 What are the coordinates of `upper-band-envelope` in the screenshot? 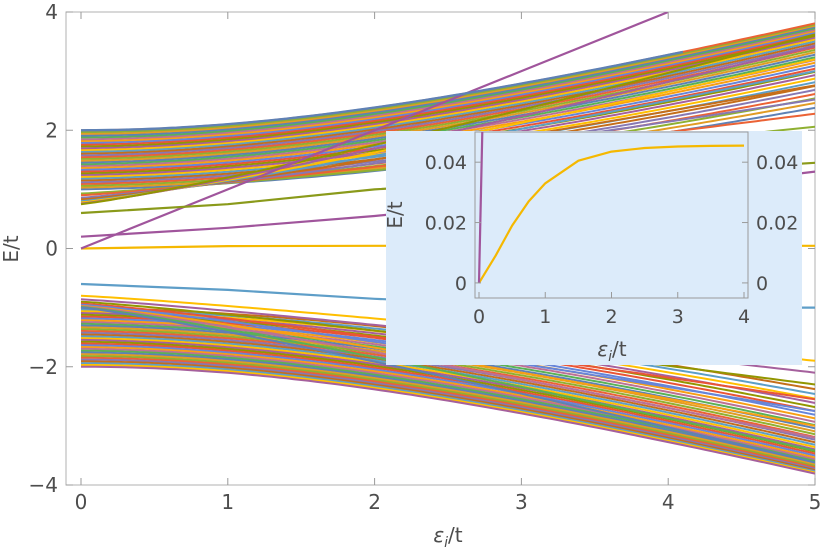 It's located at (382, 91).